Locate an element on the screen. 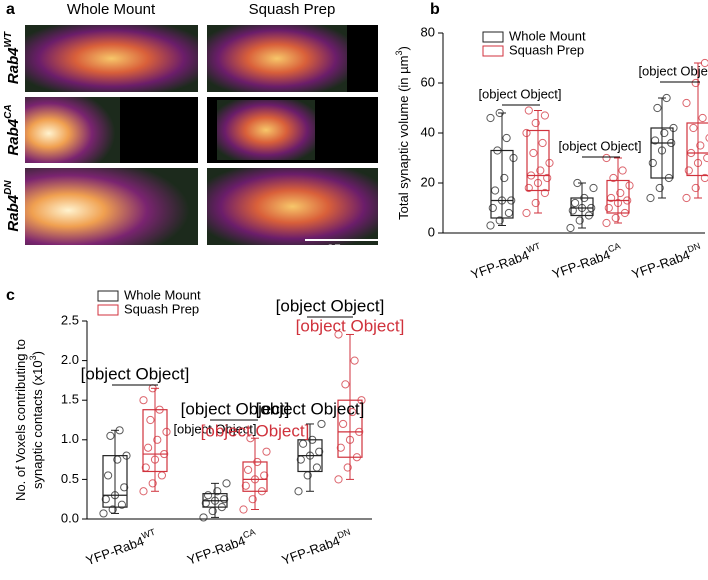 The height and width of the screenshot is (580, 708). y-tick-label: 20 is located at coordinates (428, 181).